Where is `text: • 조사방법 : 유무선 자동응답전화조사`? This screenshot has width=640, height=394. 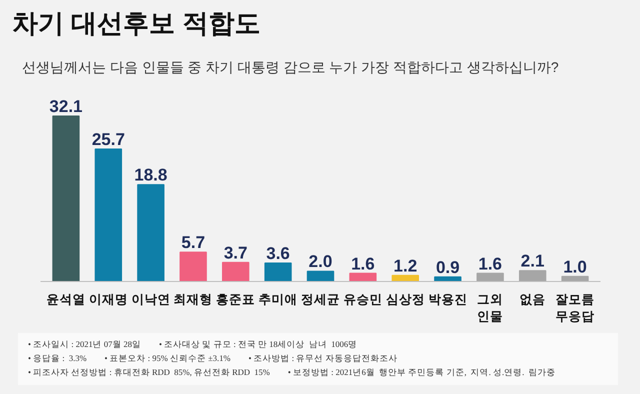 text: • 조사방법 : 유무선 자동응답전화조사 is located at coordinates (323, 358).